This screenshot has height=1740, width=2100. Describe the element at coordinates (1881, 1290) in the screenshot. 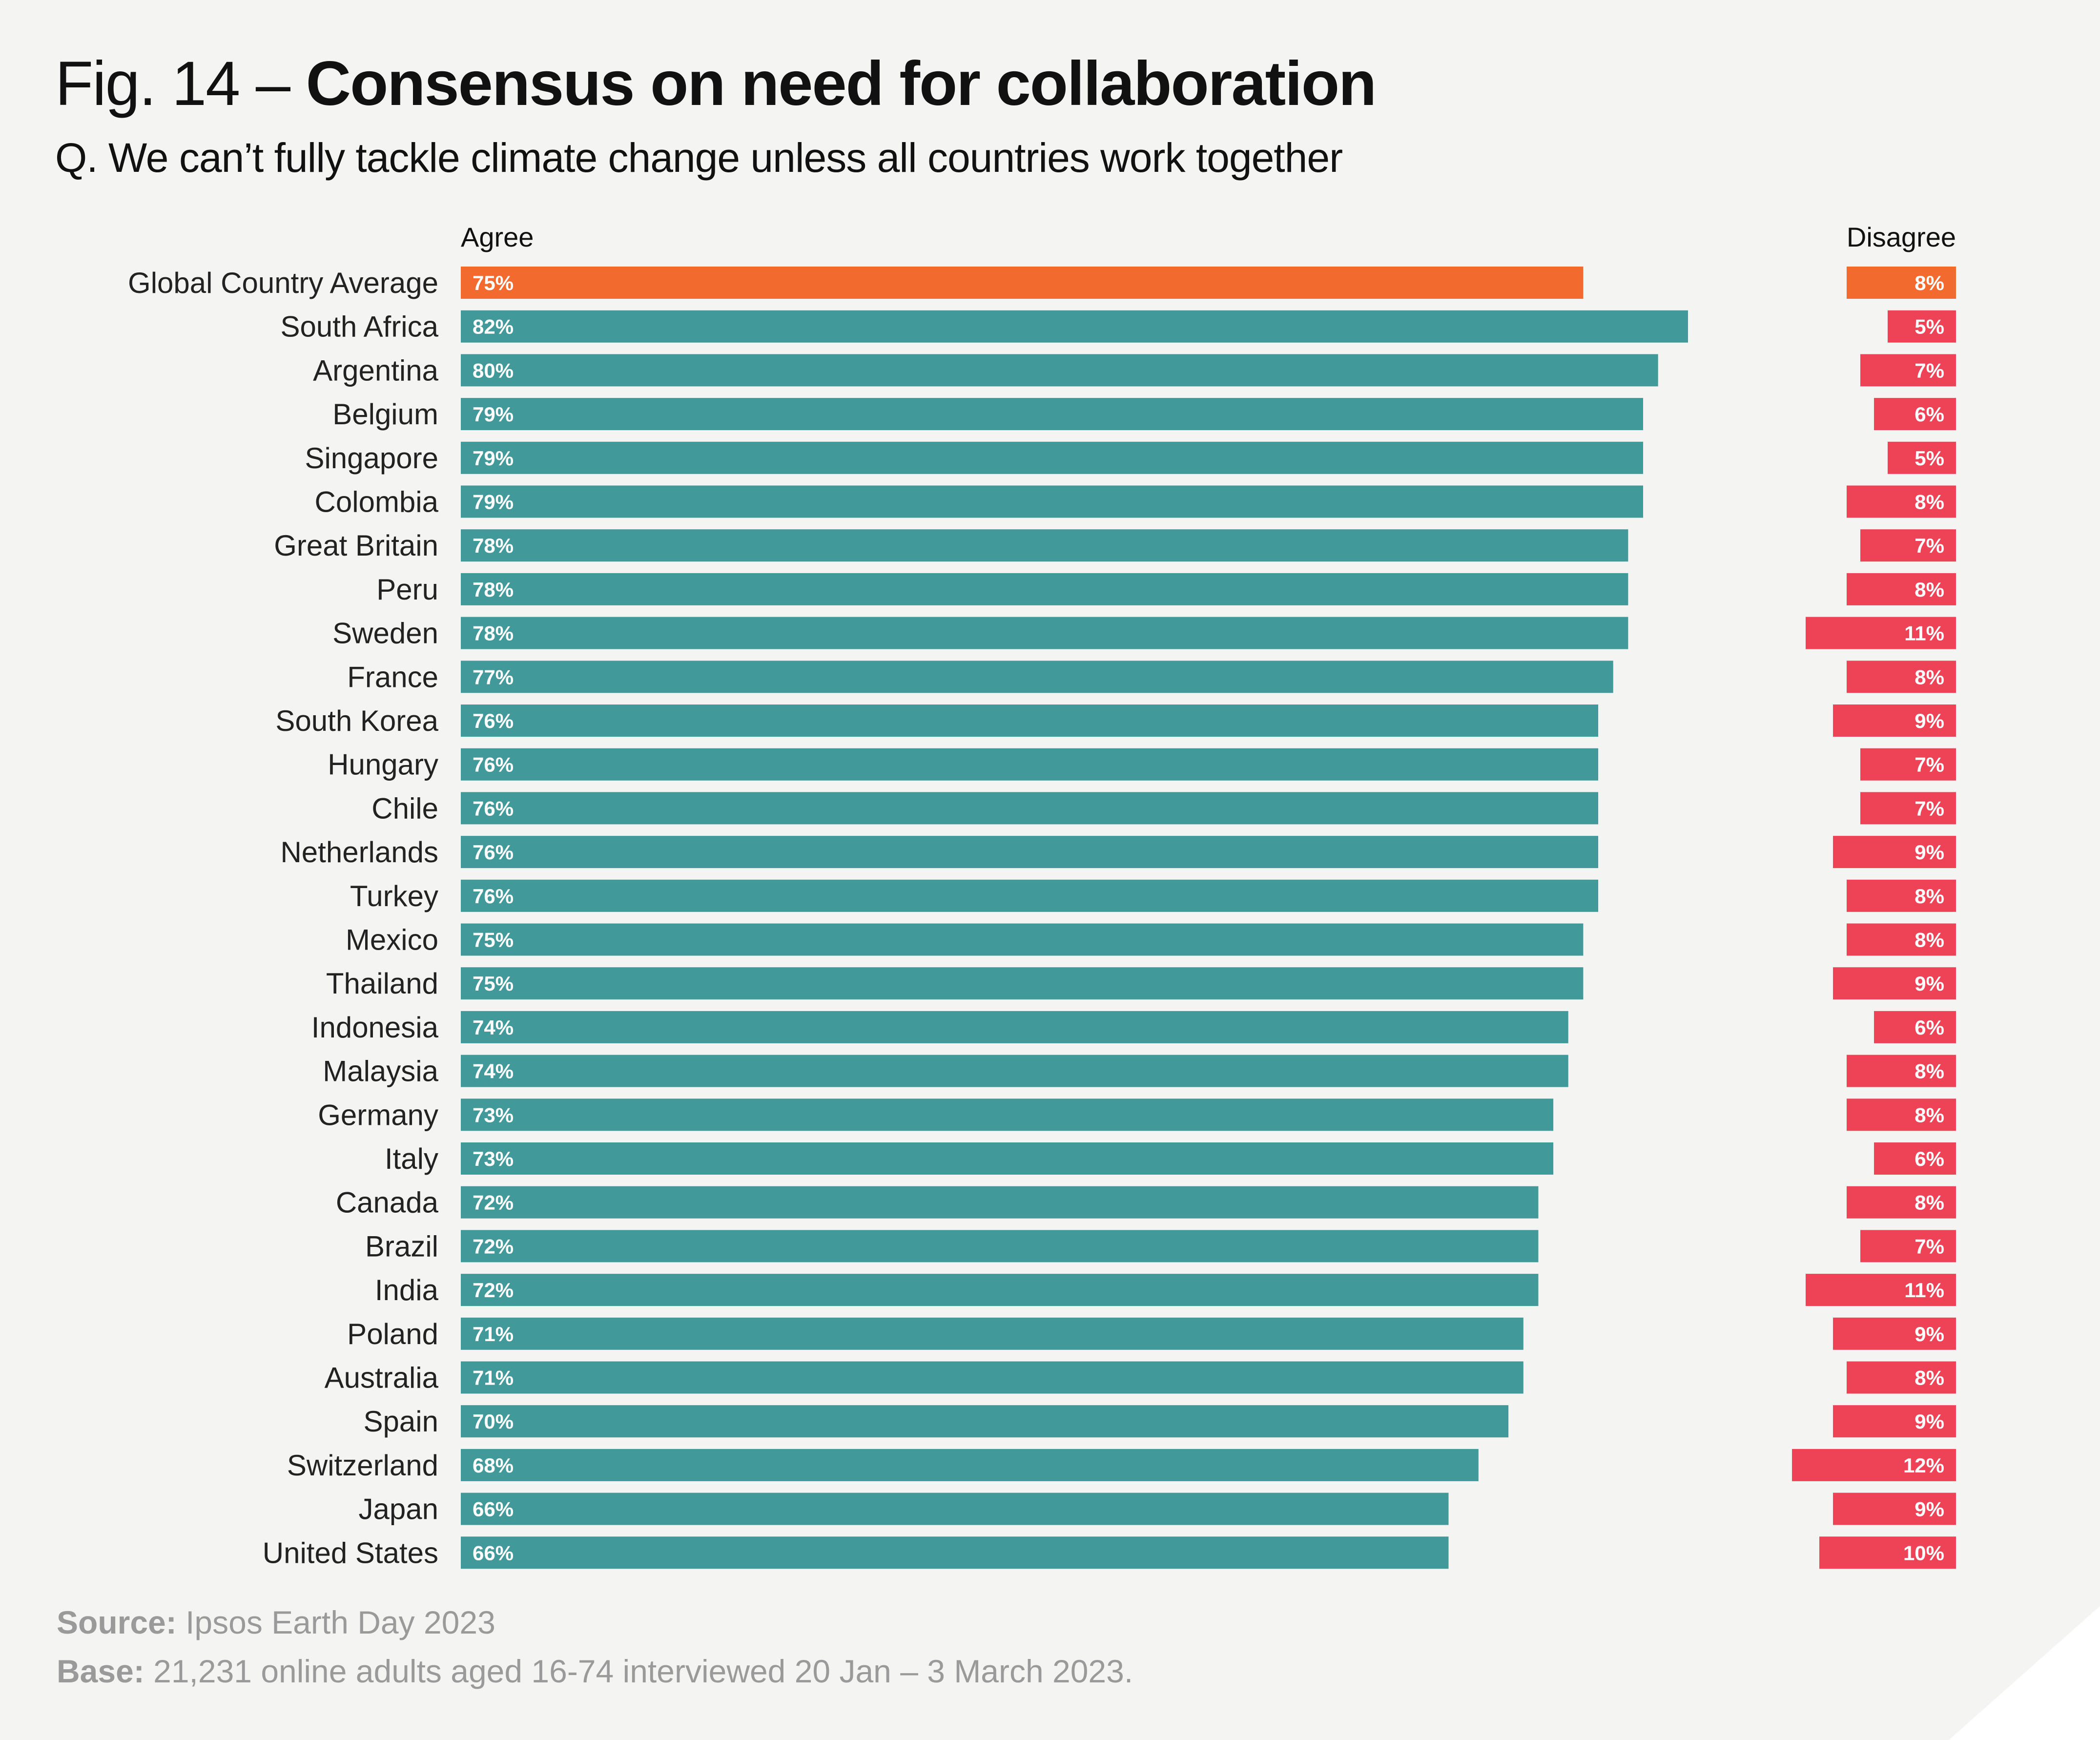

I see `disagree-bar-india` at that location.